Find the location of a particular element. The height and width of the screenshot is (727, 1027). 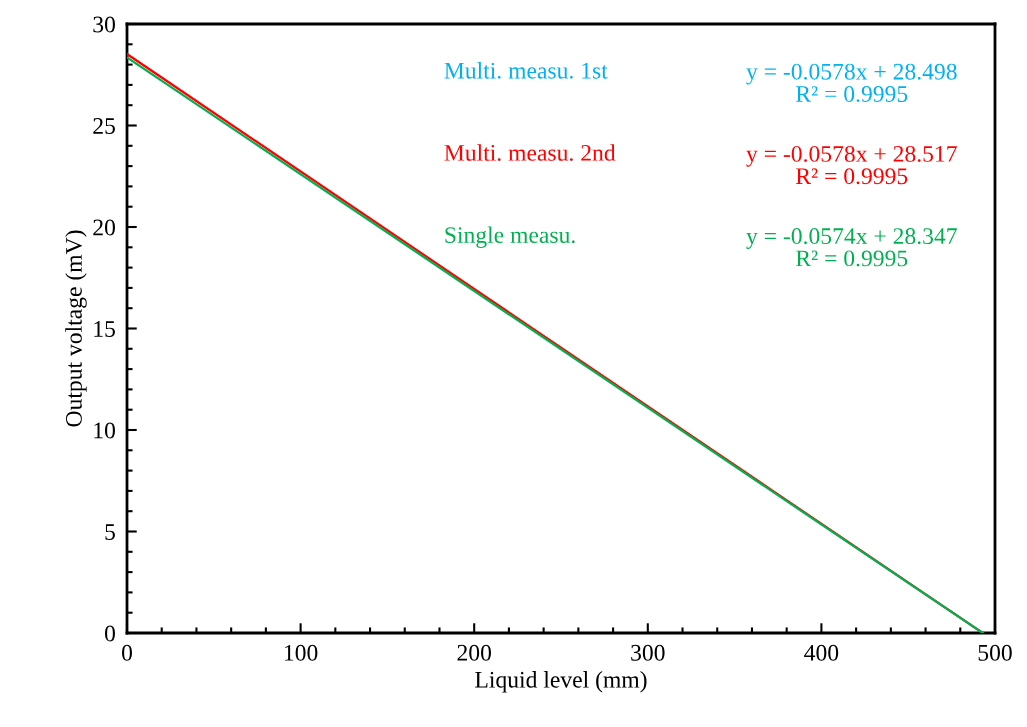

y-tick-label: 15 is located at coordinates (104, 329).